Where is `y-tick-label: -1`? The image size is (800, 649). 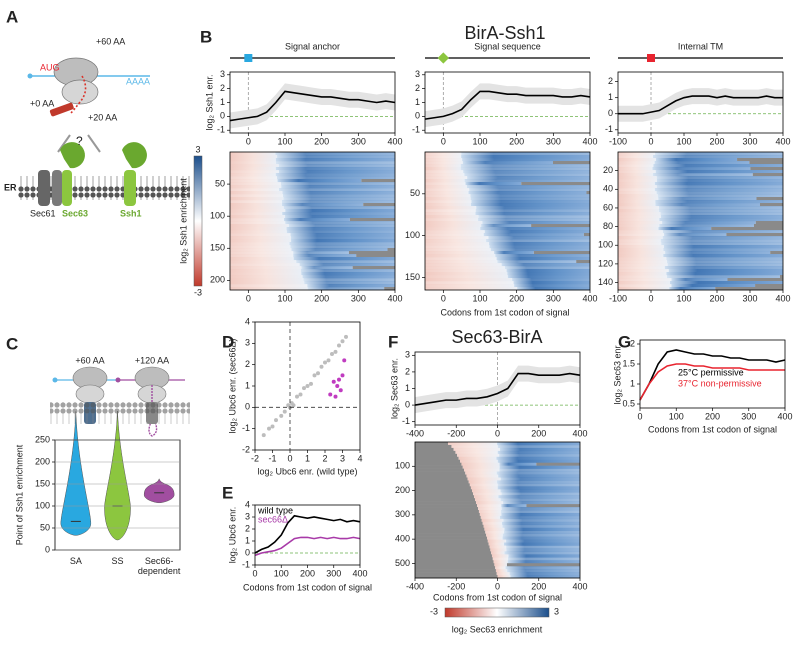
y-tick-label: -1 is located at coordinates (246, 428).